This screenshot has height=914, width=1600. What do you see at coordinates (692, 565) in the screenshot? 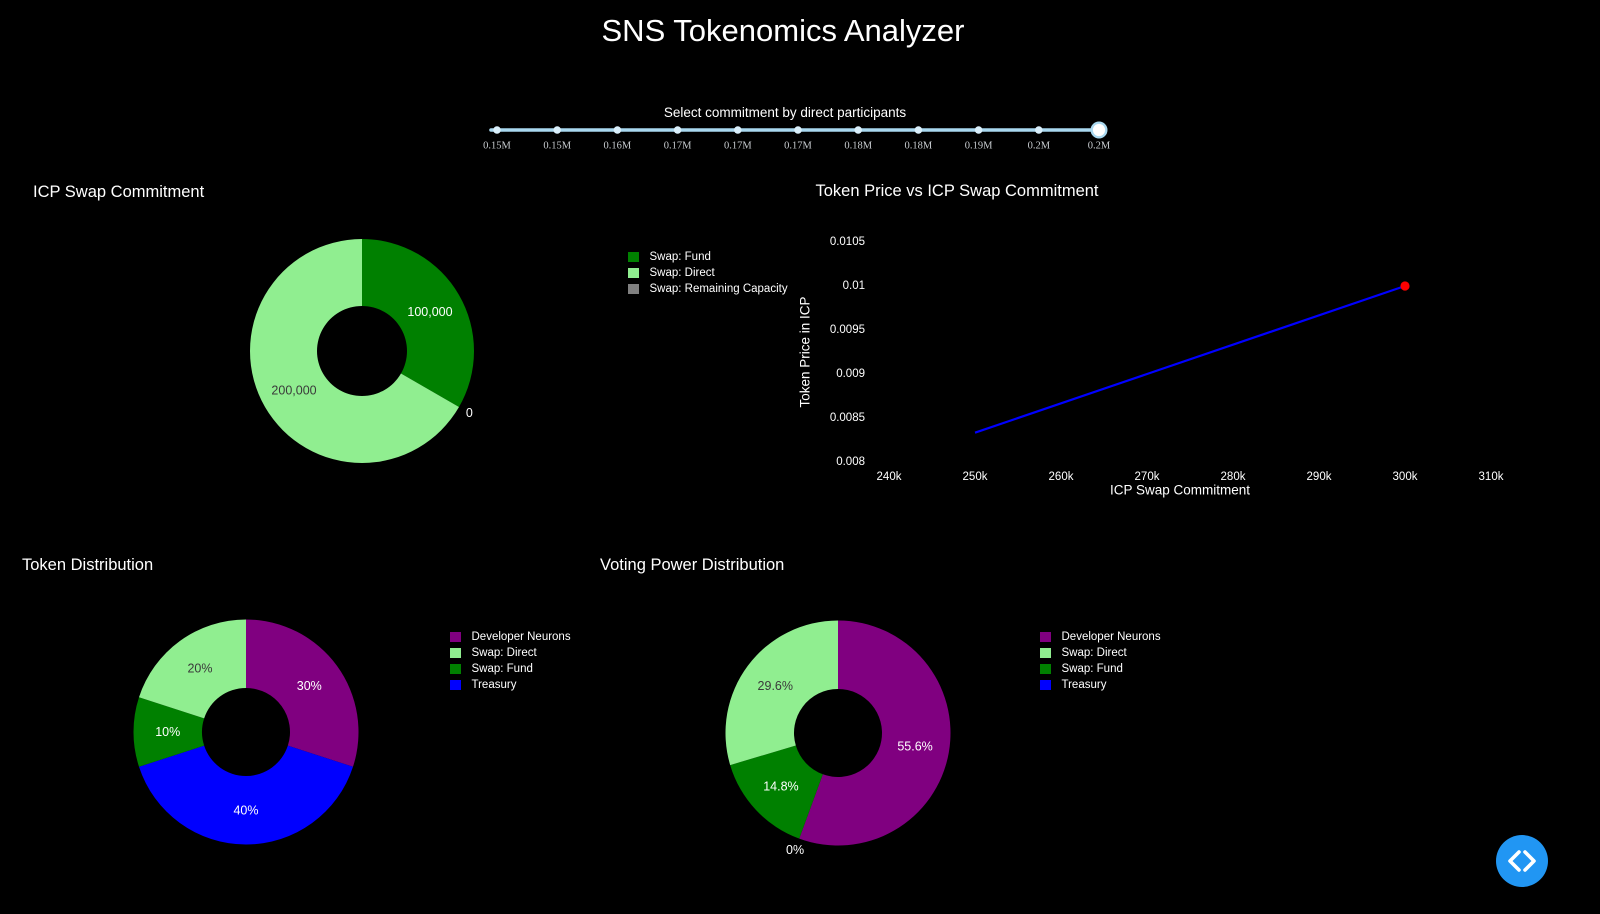
I see `chart-title-voting-power: Voting Power Distribution` at bounding box center [692, 565].